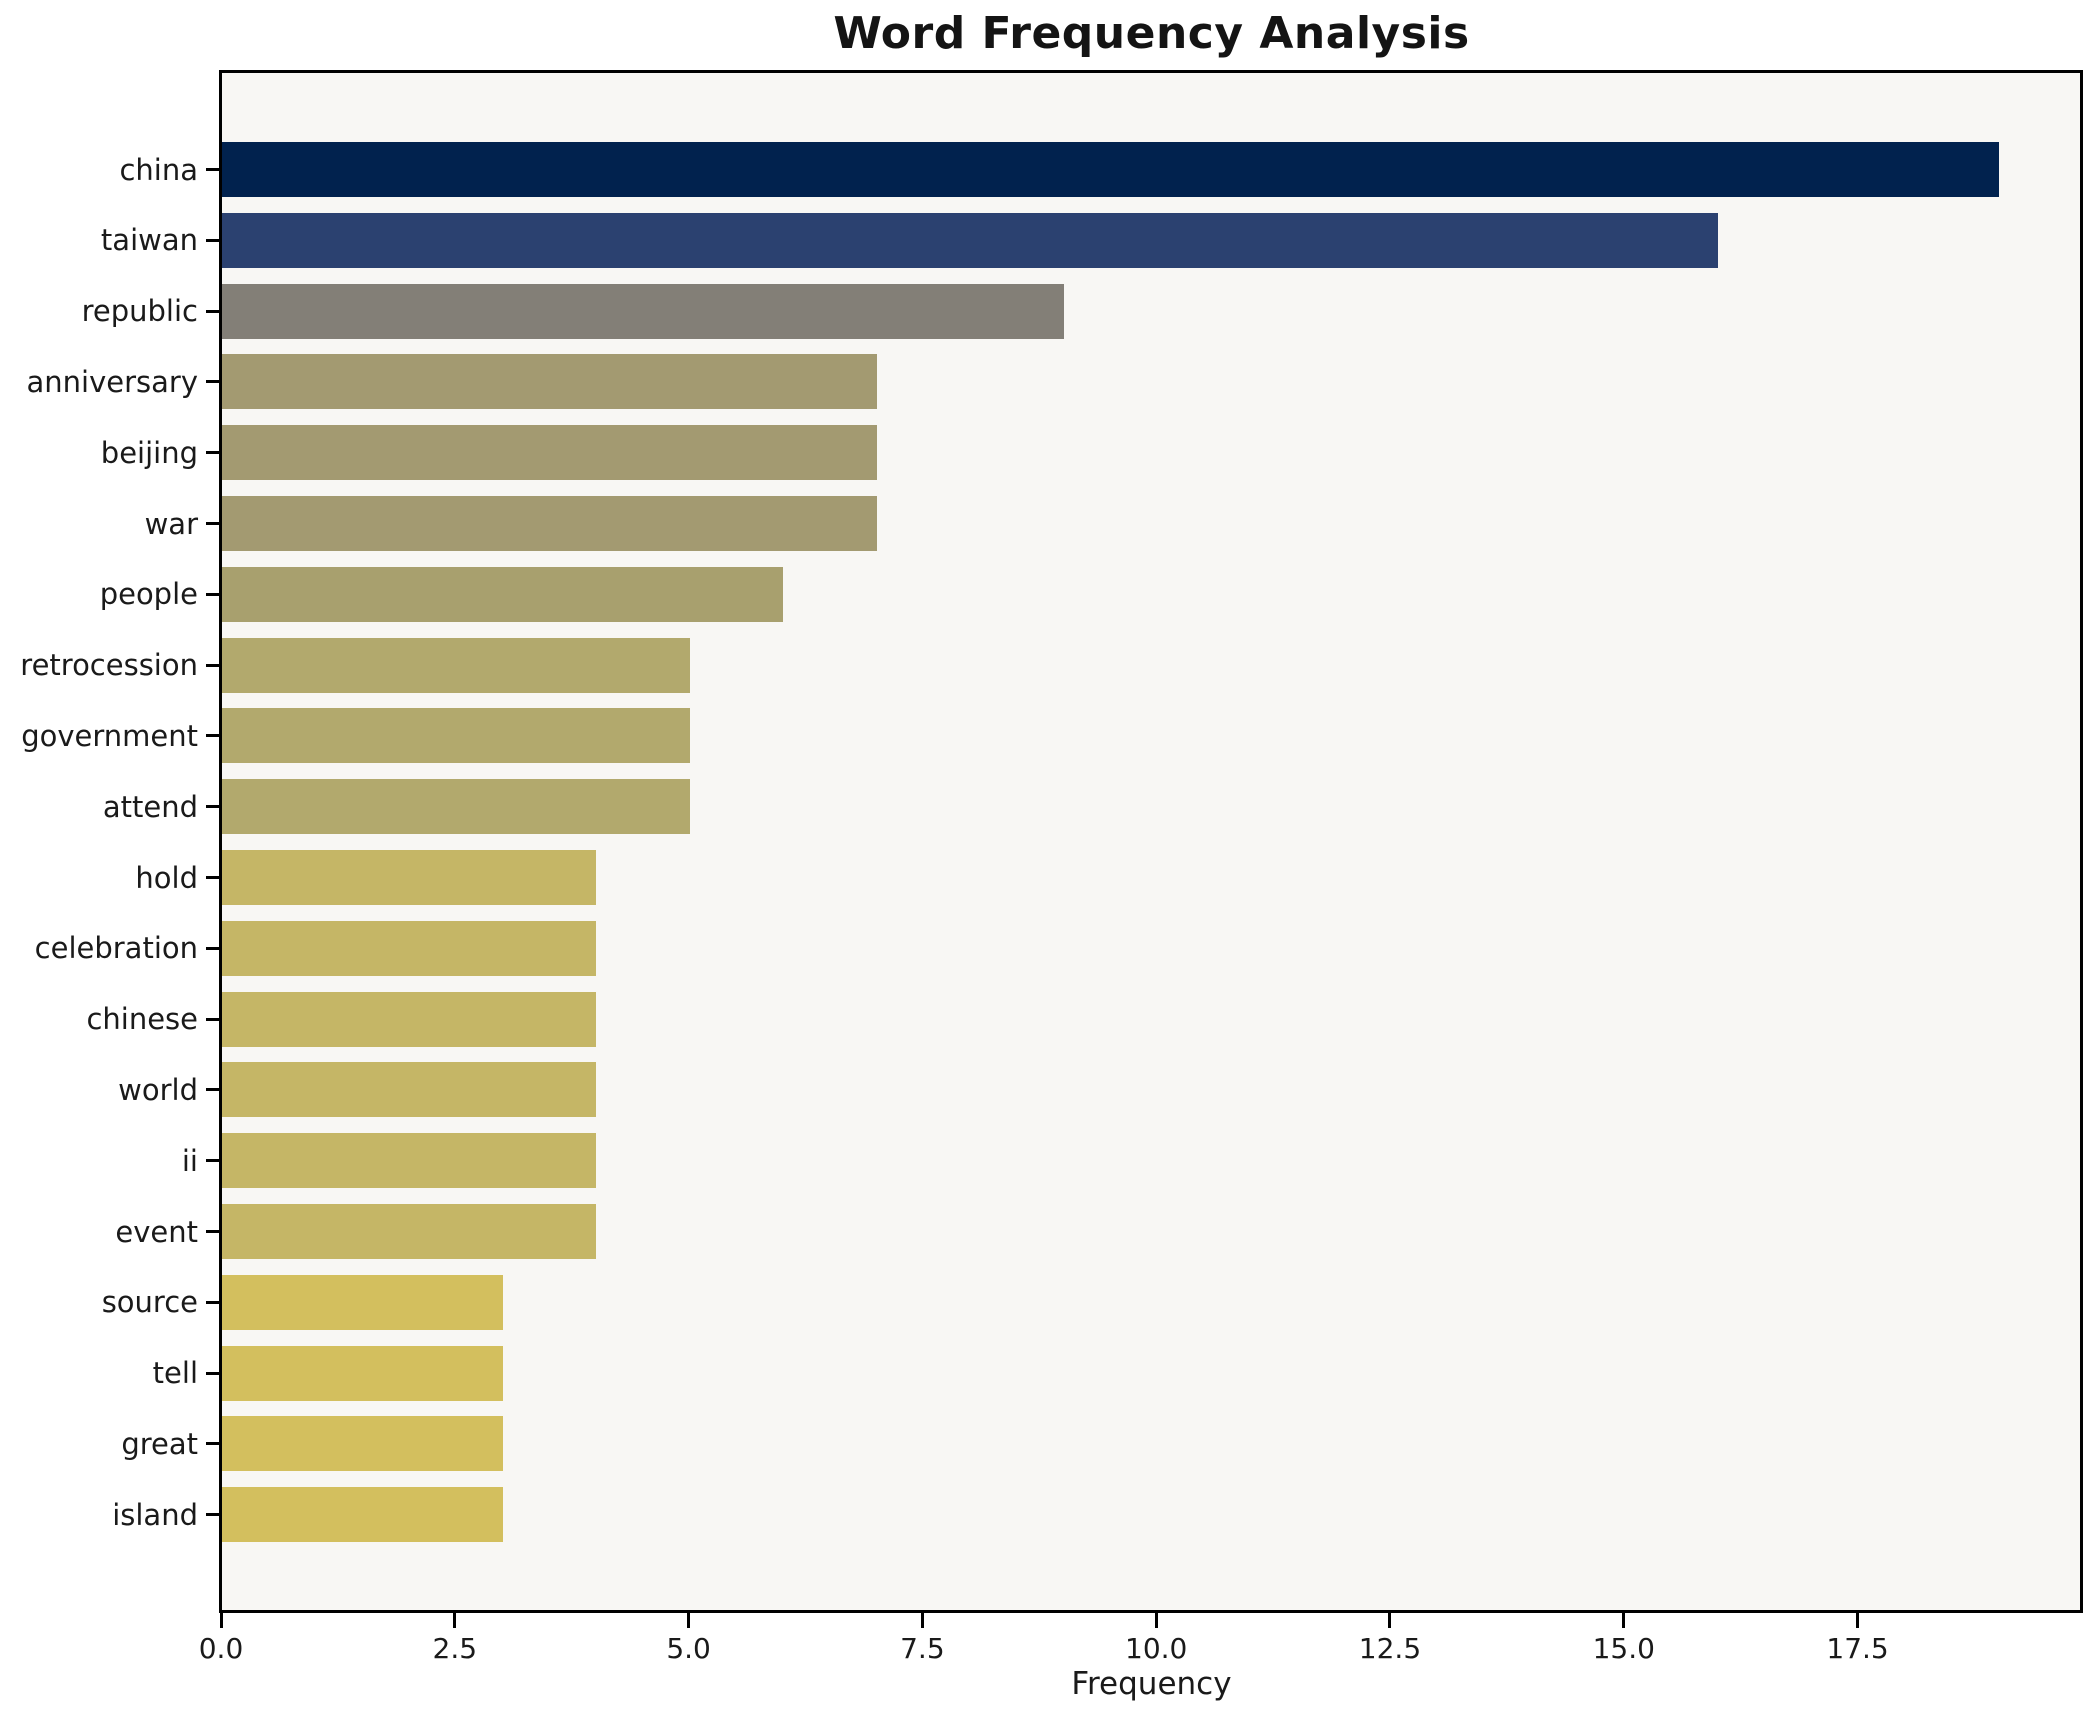  I want to click on ytick-label-taiwan: taiwan, so click(149, 240).